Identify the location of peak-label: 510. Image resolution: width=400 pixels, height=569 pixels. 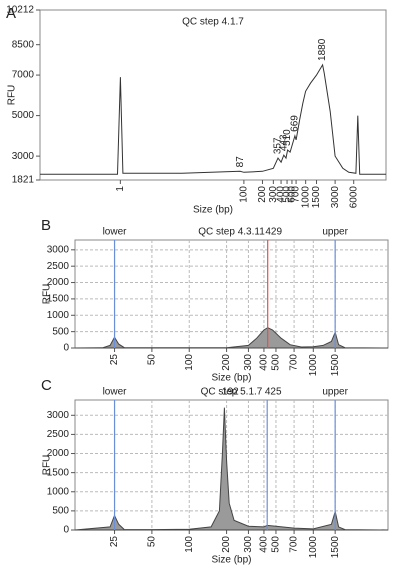
(287, 137).